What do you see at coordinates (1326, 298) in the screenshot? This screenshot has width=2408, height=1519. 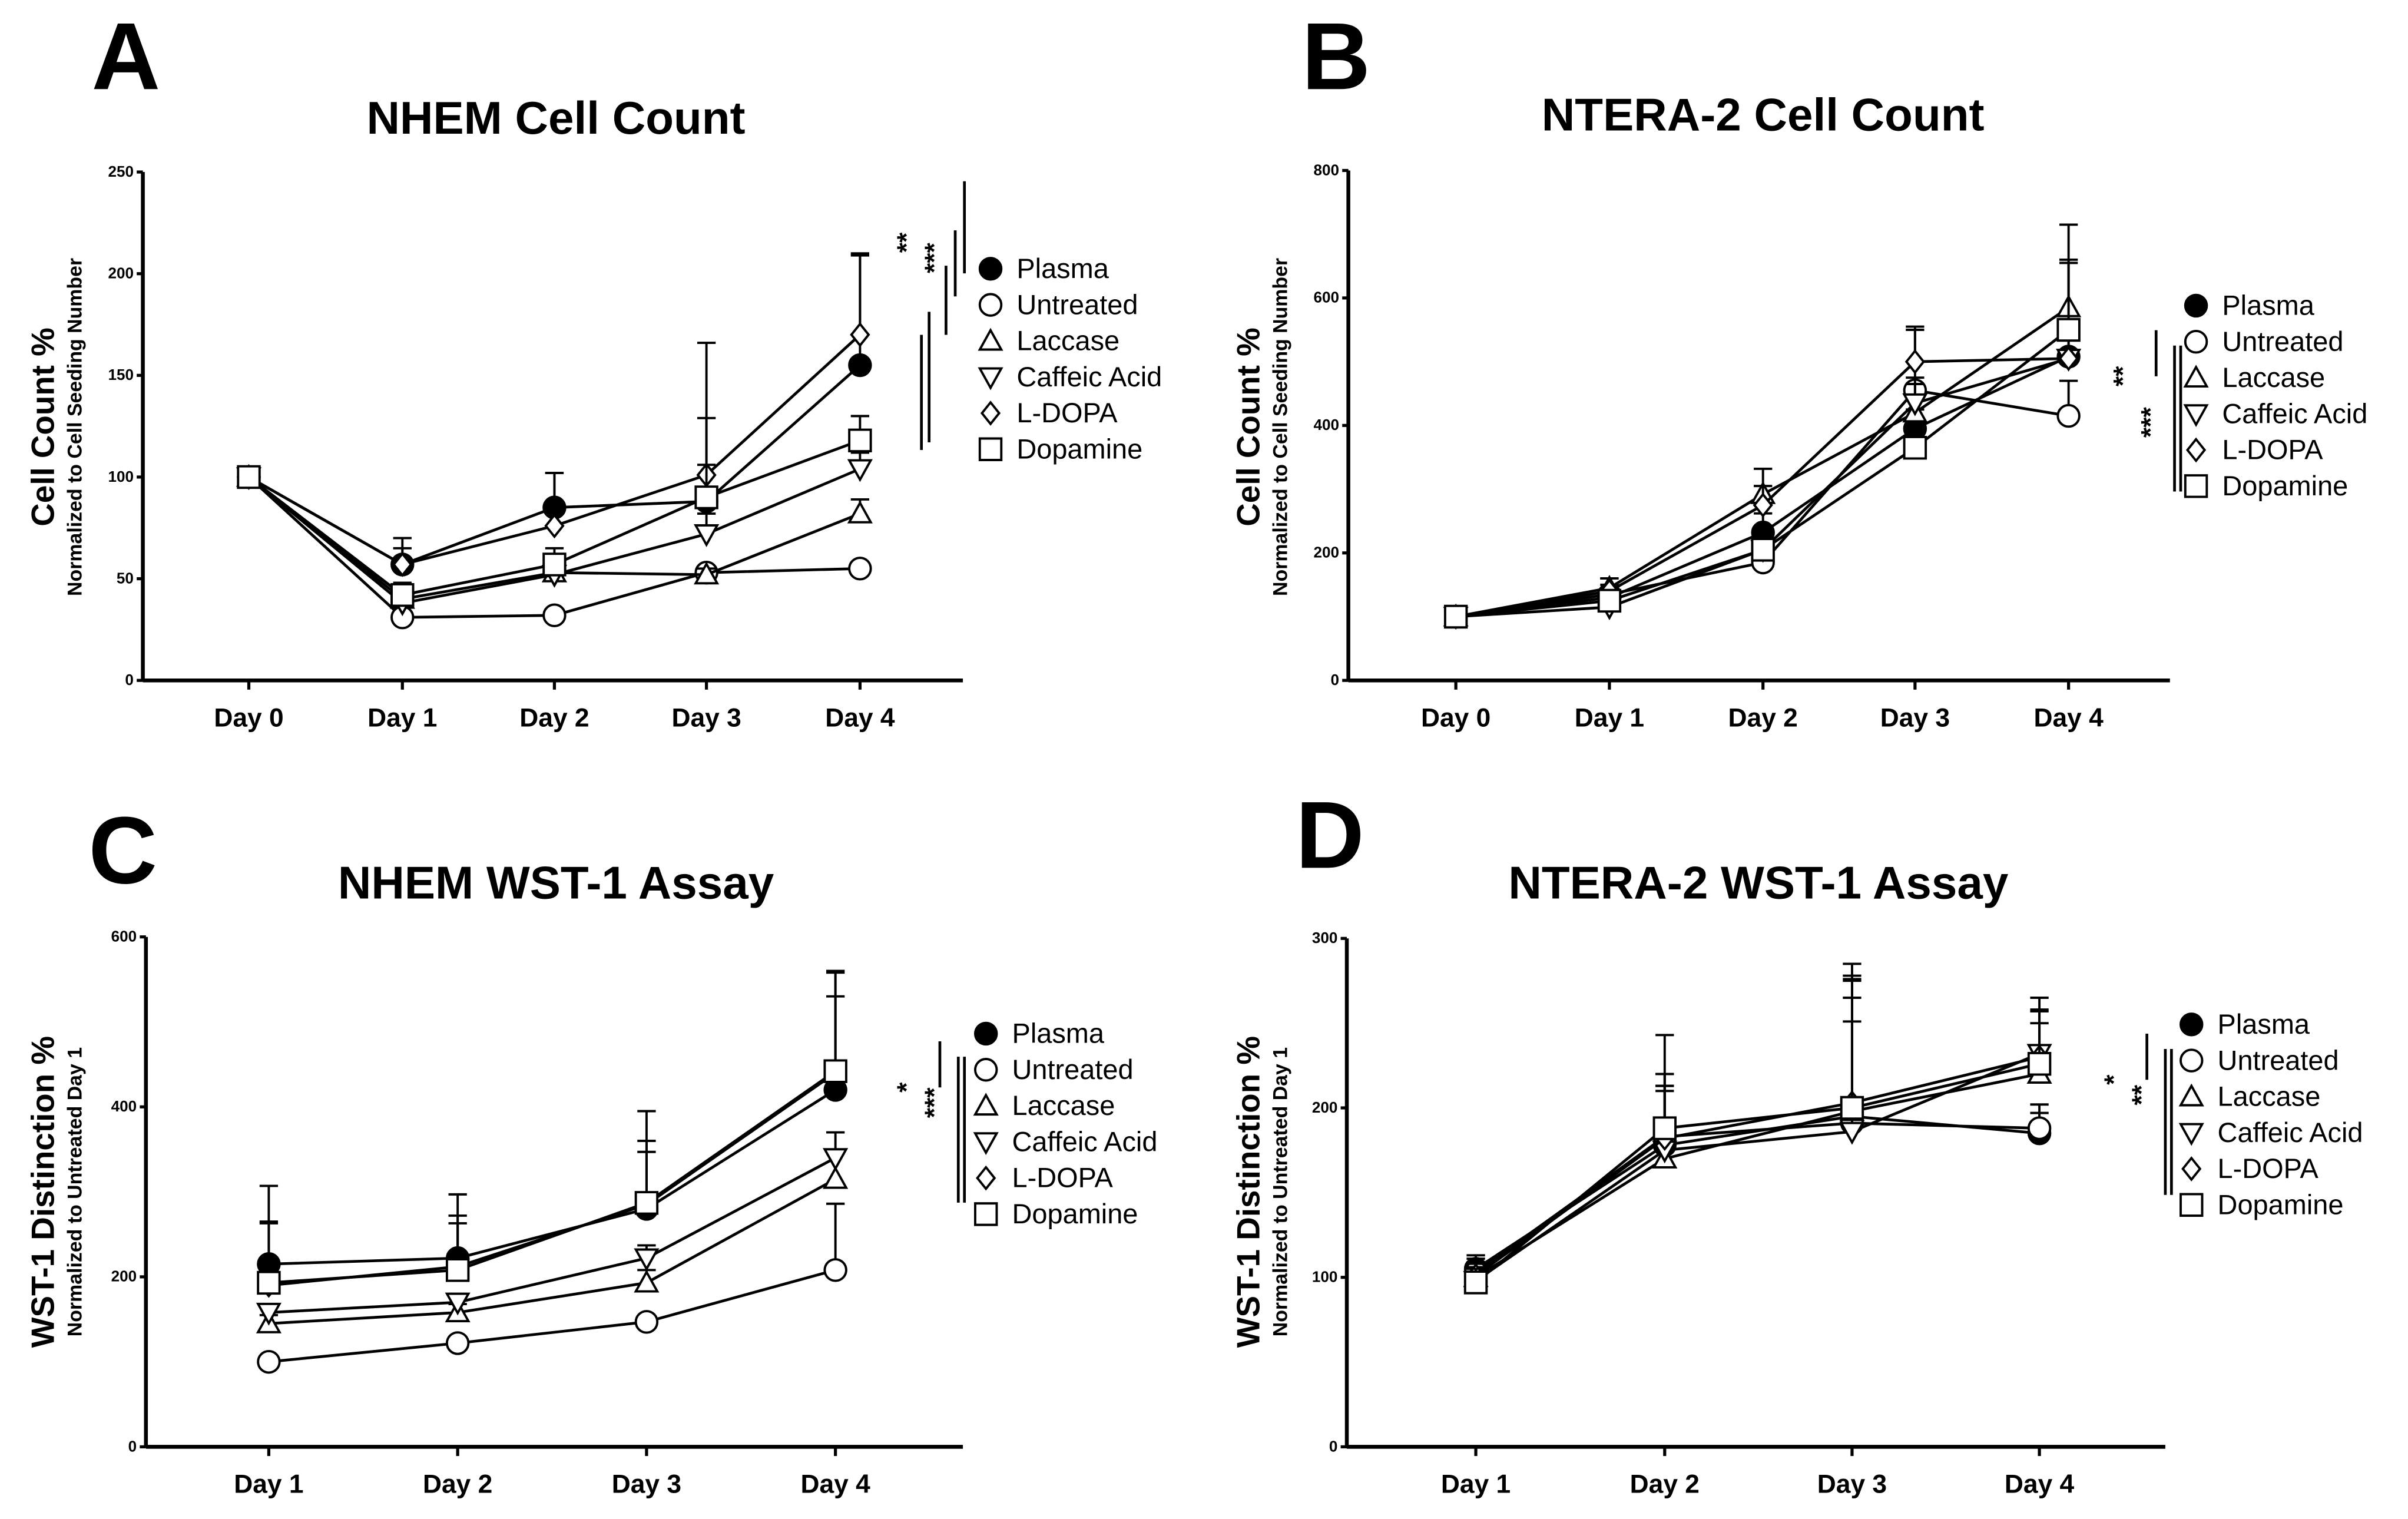 I see `y-tick-label: 600` at bounding box center [1326, 298].